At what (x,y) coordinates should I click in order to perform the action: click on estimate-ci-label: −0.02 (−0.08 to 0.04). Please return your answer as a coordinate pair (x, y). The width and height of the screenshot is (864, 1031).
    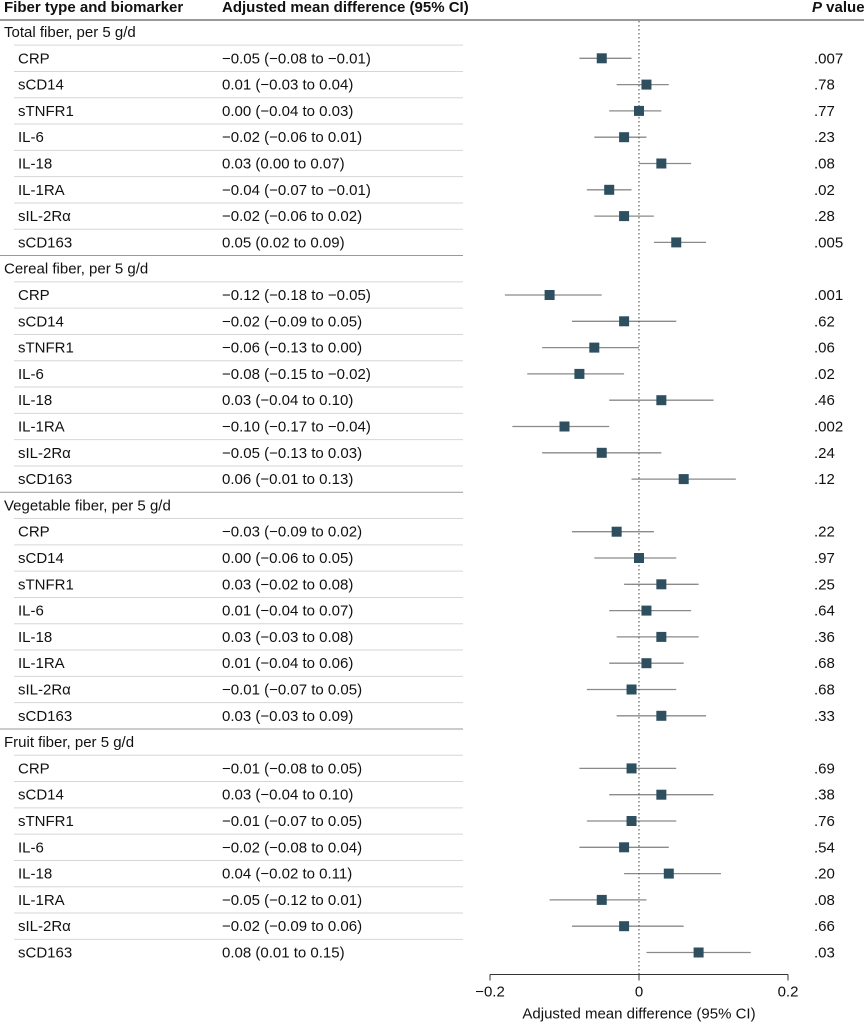
    Looking at the image, I should click on (292, 847).